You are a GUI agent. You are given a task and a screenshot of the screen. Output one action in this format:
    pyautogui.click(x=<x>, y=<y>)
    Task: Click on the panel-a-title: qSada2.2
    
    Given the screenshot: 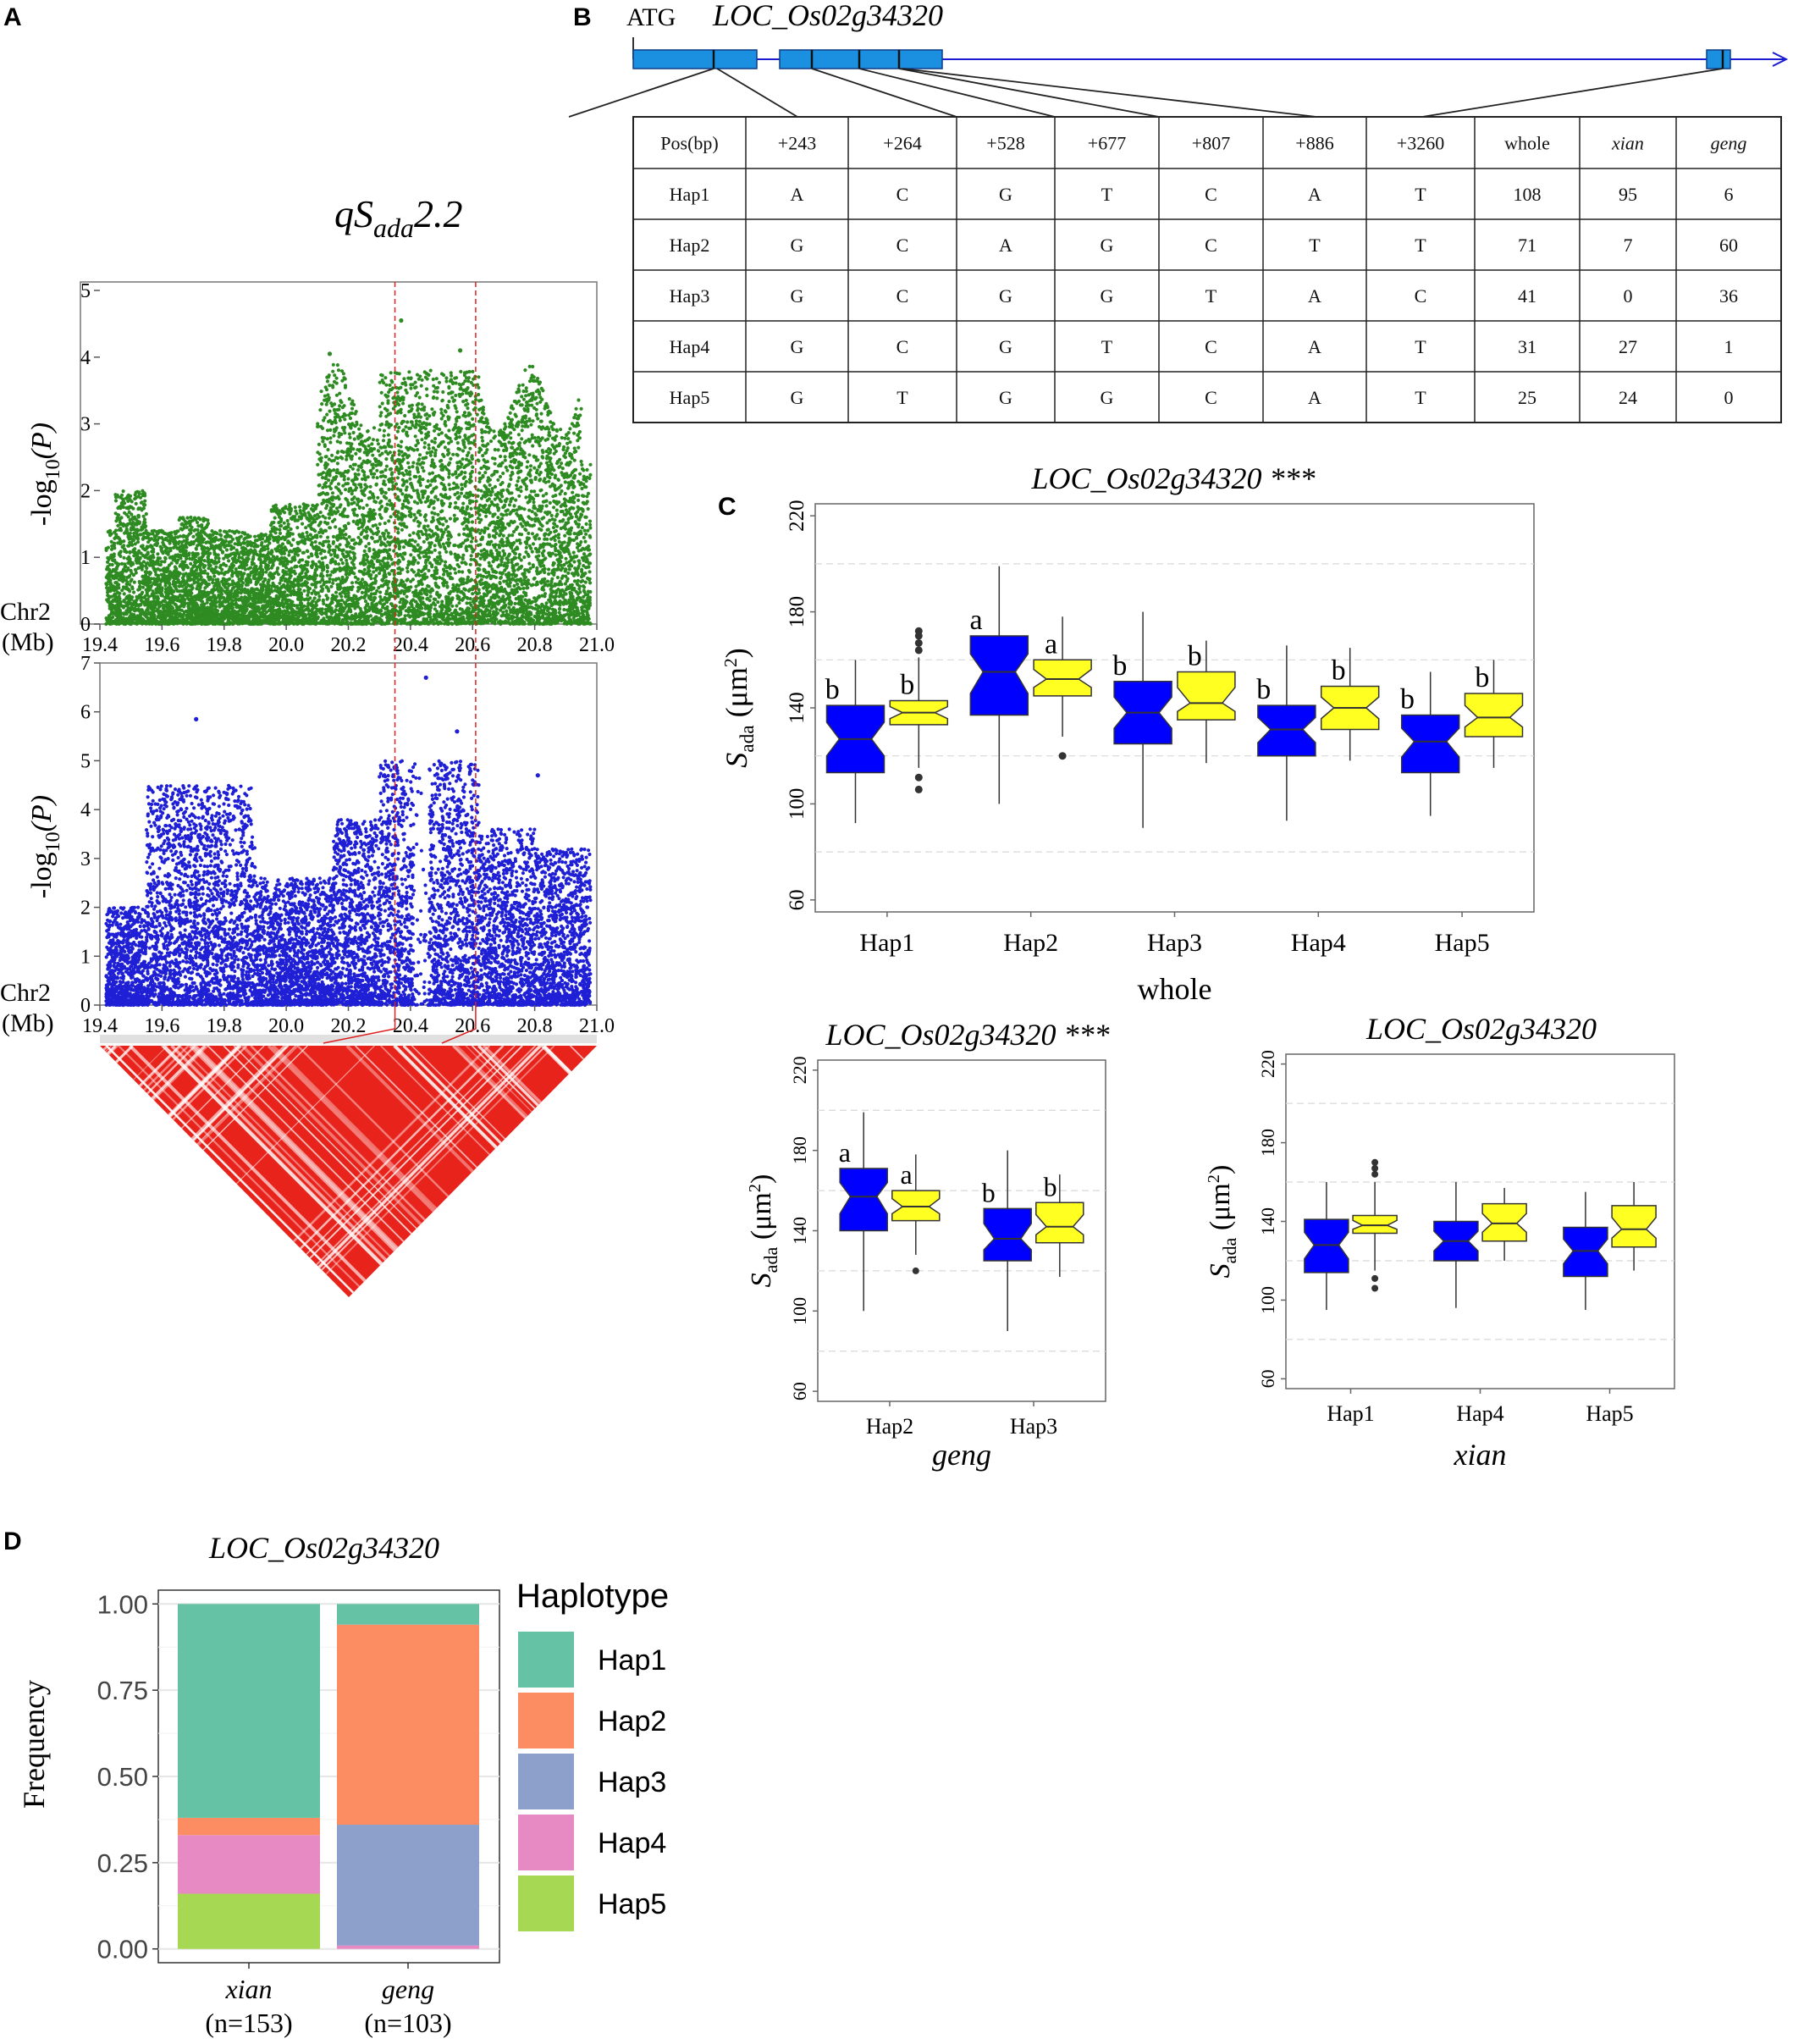 What is the action you would take?
    pyautogui.click(x=398, y=217)
    